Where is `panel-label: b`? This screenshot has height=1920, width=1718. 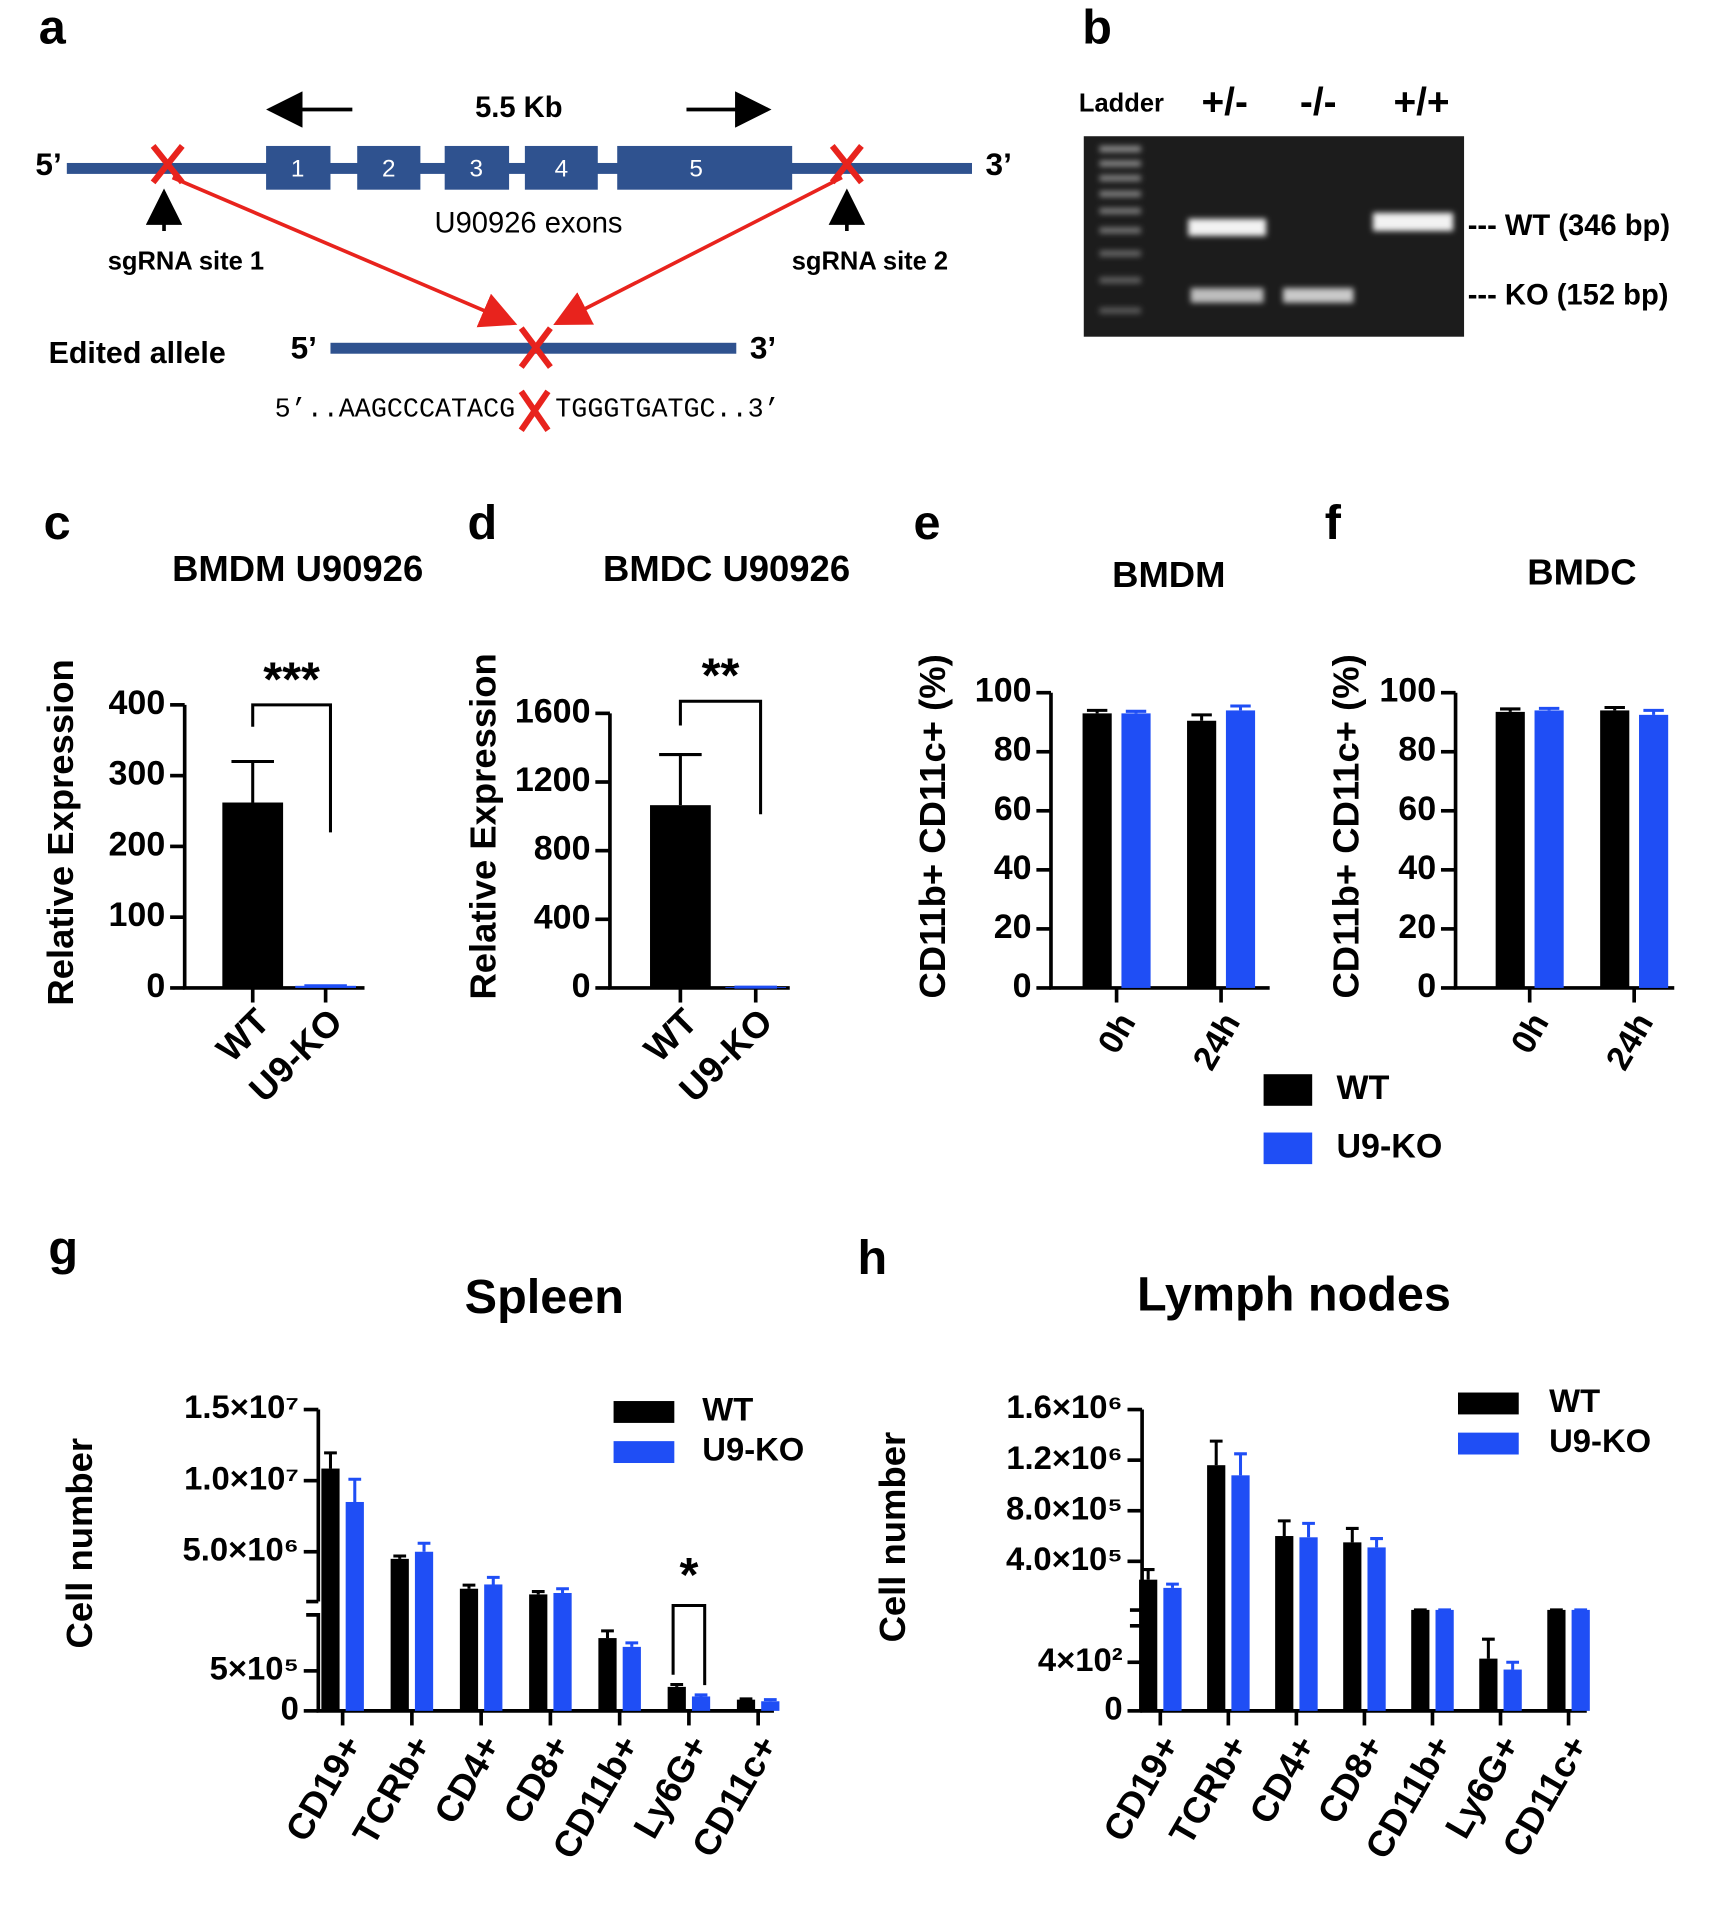 panel-label: b is located at coordinates (1097, 27).